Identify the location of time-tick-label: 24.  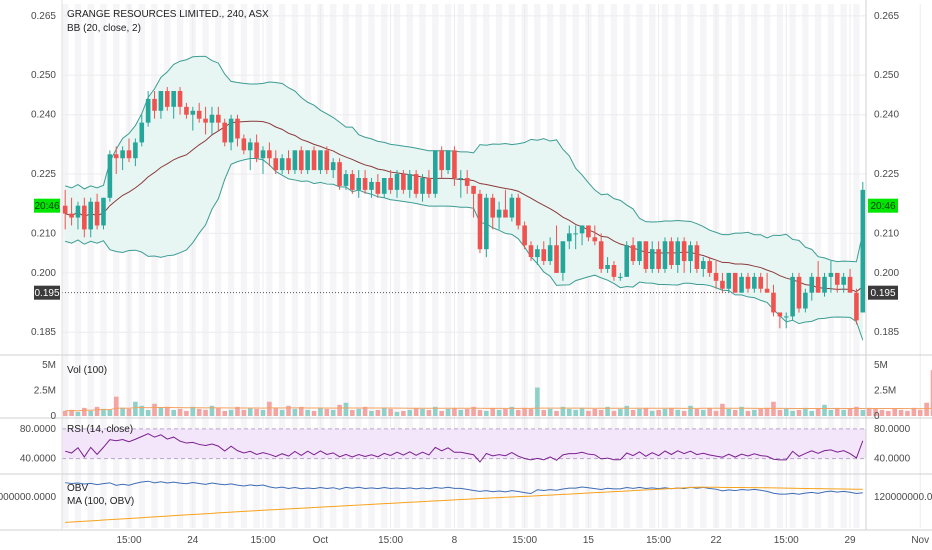
(193, 540).